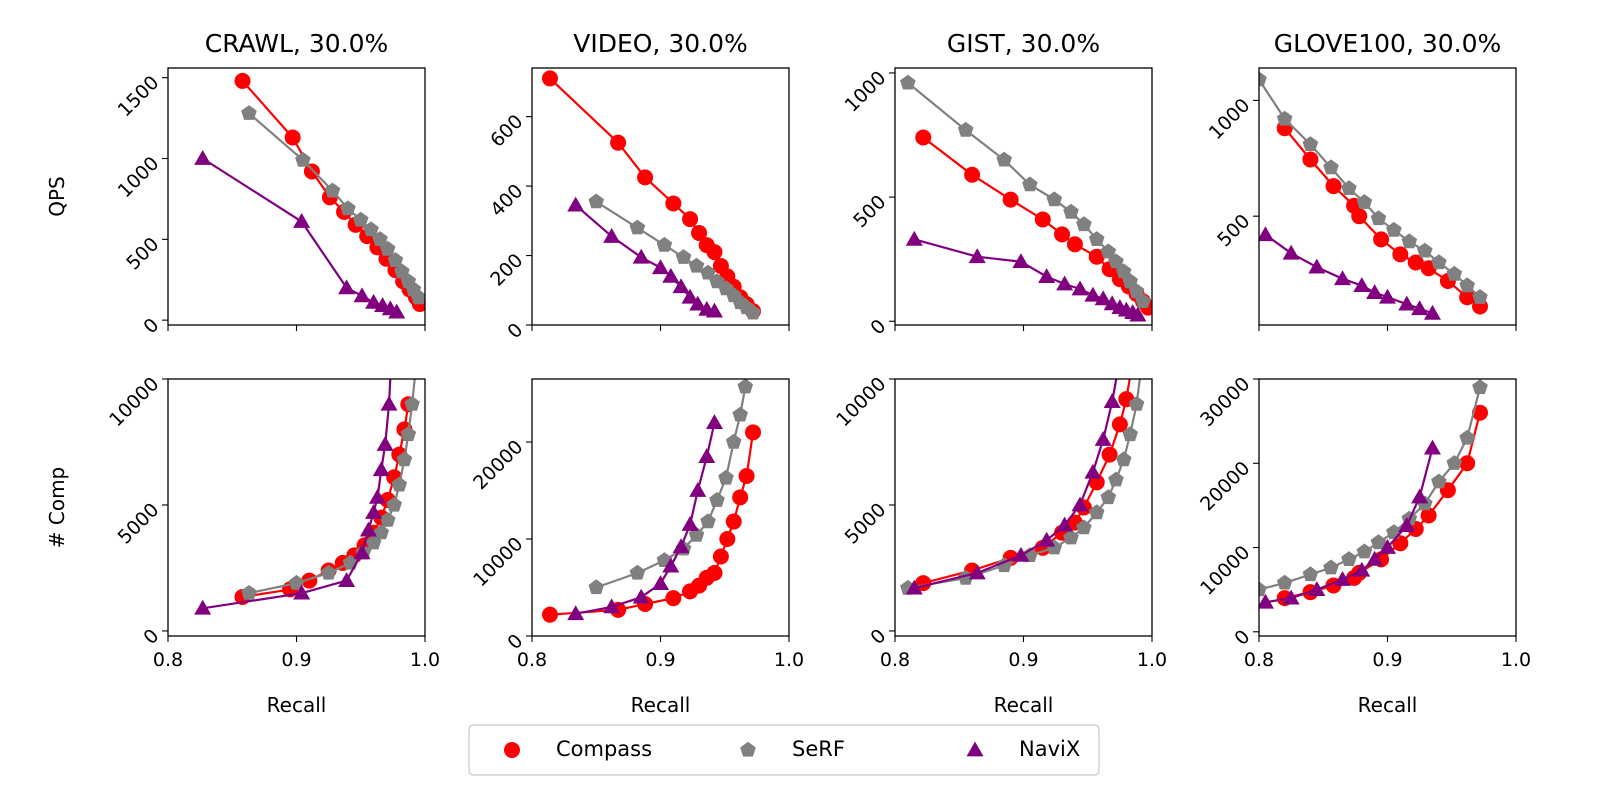 The height and width of the screenshot is (800, 1600). I want to click on legend: Compass SeRF NaviX, so click(784, 750).